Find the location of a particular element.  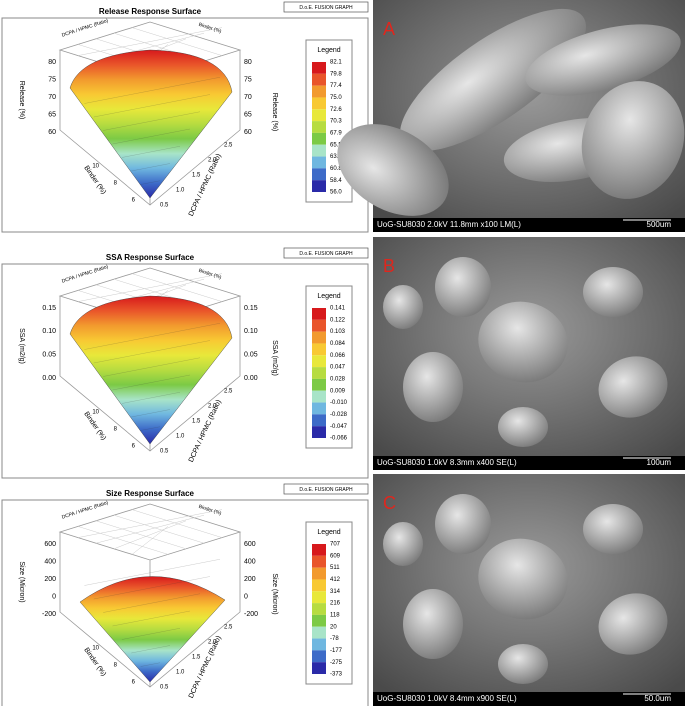

panel-label: A is located at coordinates (389, 29).